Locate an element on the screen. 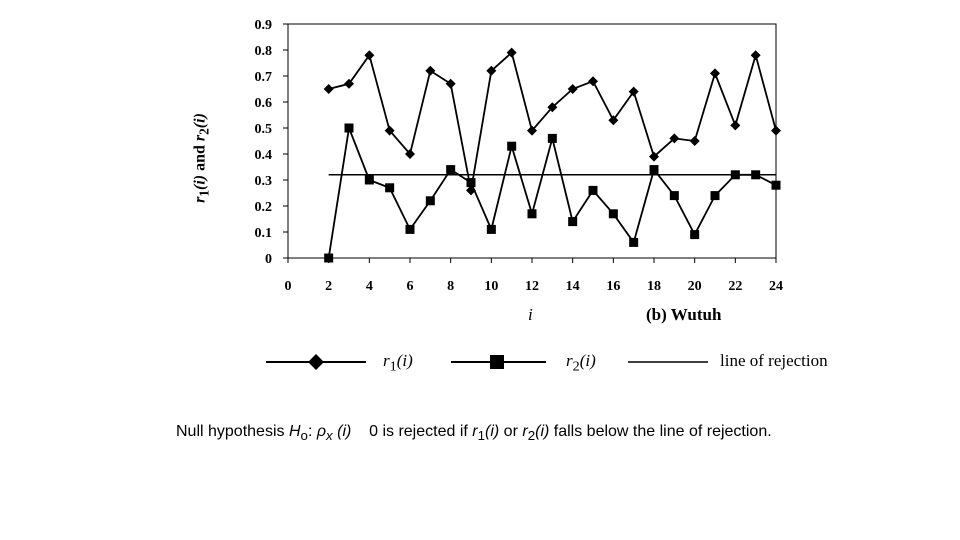 This screenshot has height=540, width=960. note-rho-sub: x is located at coordinates (329, 436).